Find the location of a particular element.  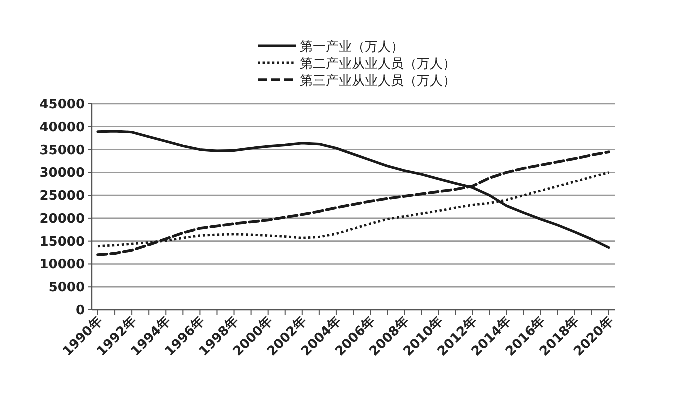

y-tick-label: 20000 is located at coordinates (62, 219).